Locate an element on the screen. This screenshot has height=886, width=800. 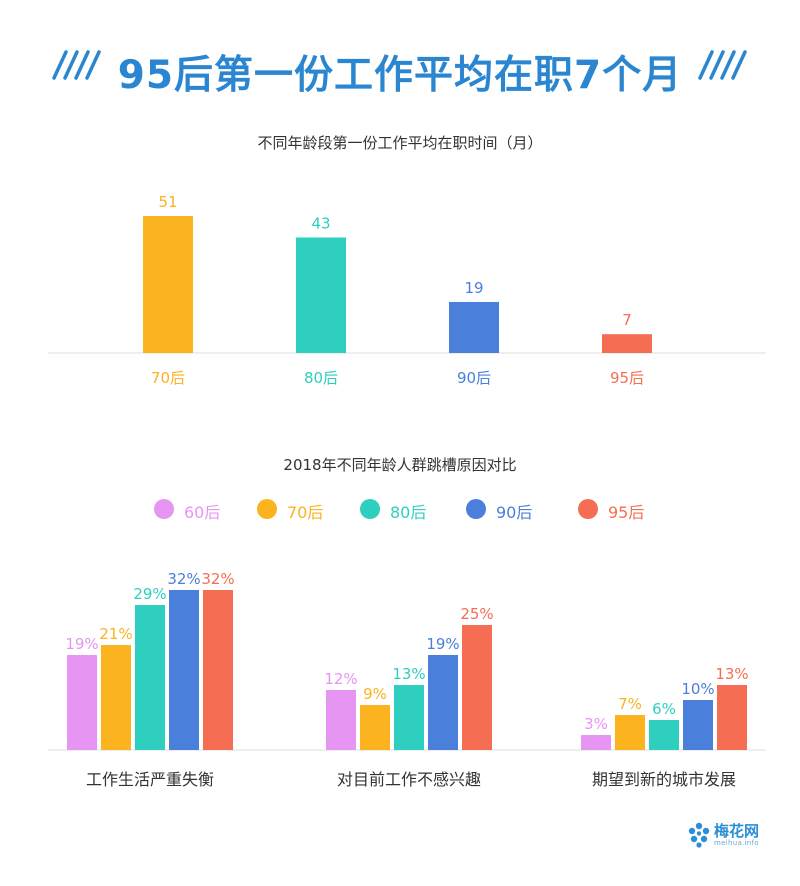
legend-label: 80后 is located at coordinates (408, 512).